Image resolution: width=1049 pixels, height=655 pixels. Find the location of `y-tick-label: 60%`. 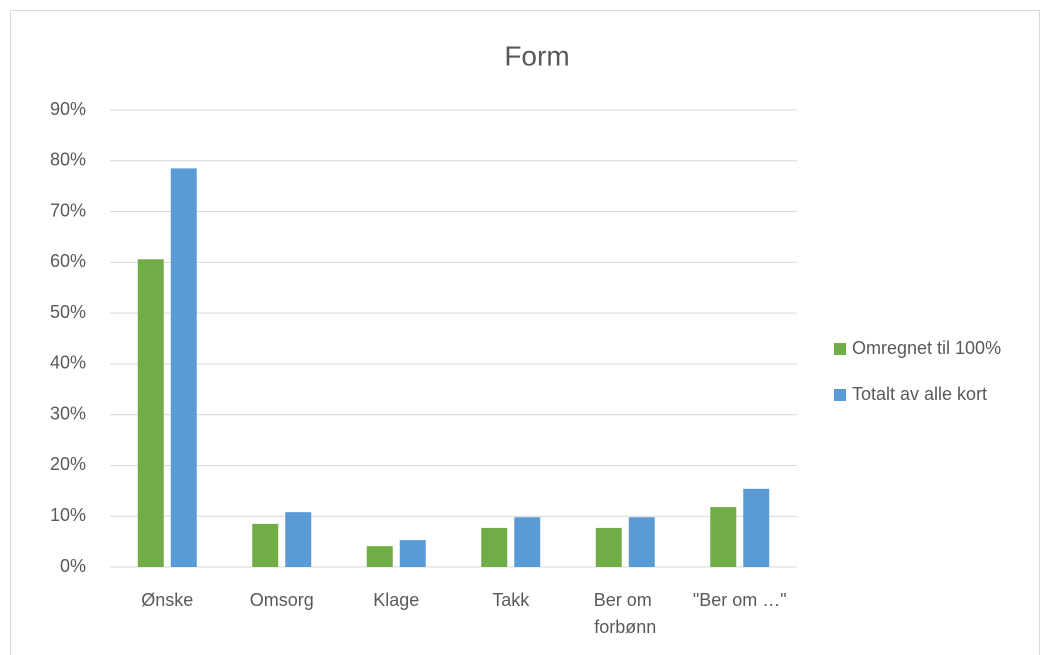

y-tick-label: 60% is located at coordinates (68, 261).